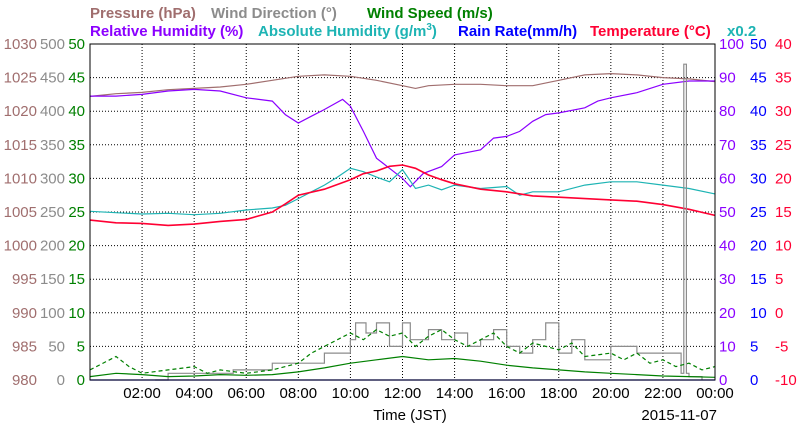 Image resolution: width=800 pixels, height=434 pixels. Describe the element at coordinates (727, 78) in the screenshot. I see `y-tick-relative_humidity: 90` at that location.